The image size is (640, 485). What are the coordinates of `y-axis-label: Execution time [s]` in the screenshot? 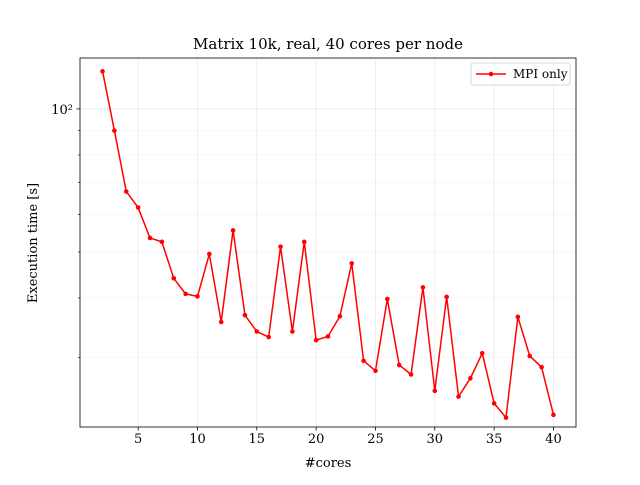 It's located at (33, 243).